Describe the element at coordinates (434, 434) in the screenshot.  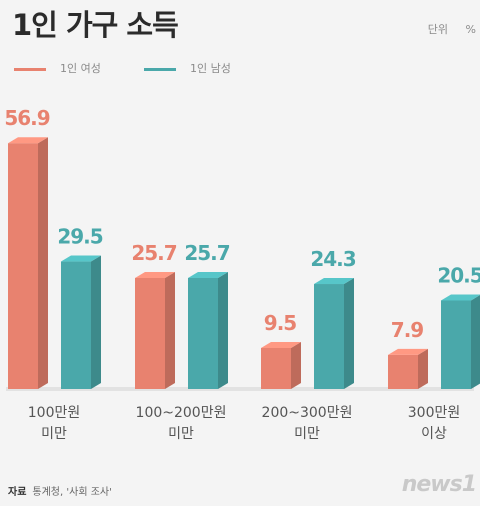
I see `category-label-3-1: 이상` at that location.